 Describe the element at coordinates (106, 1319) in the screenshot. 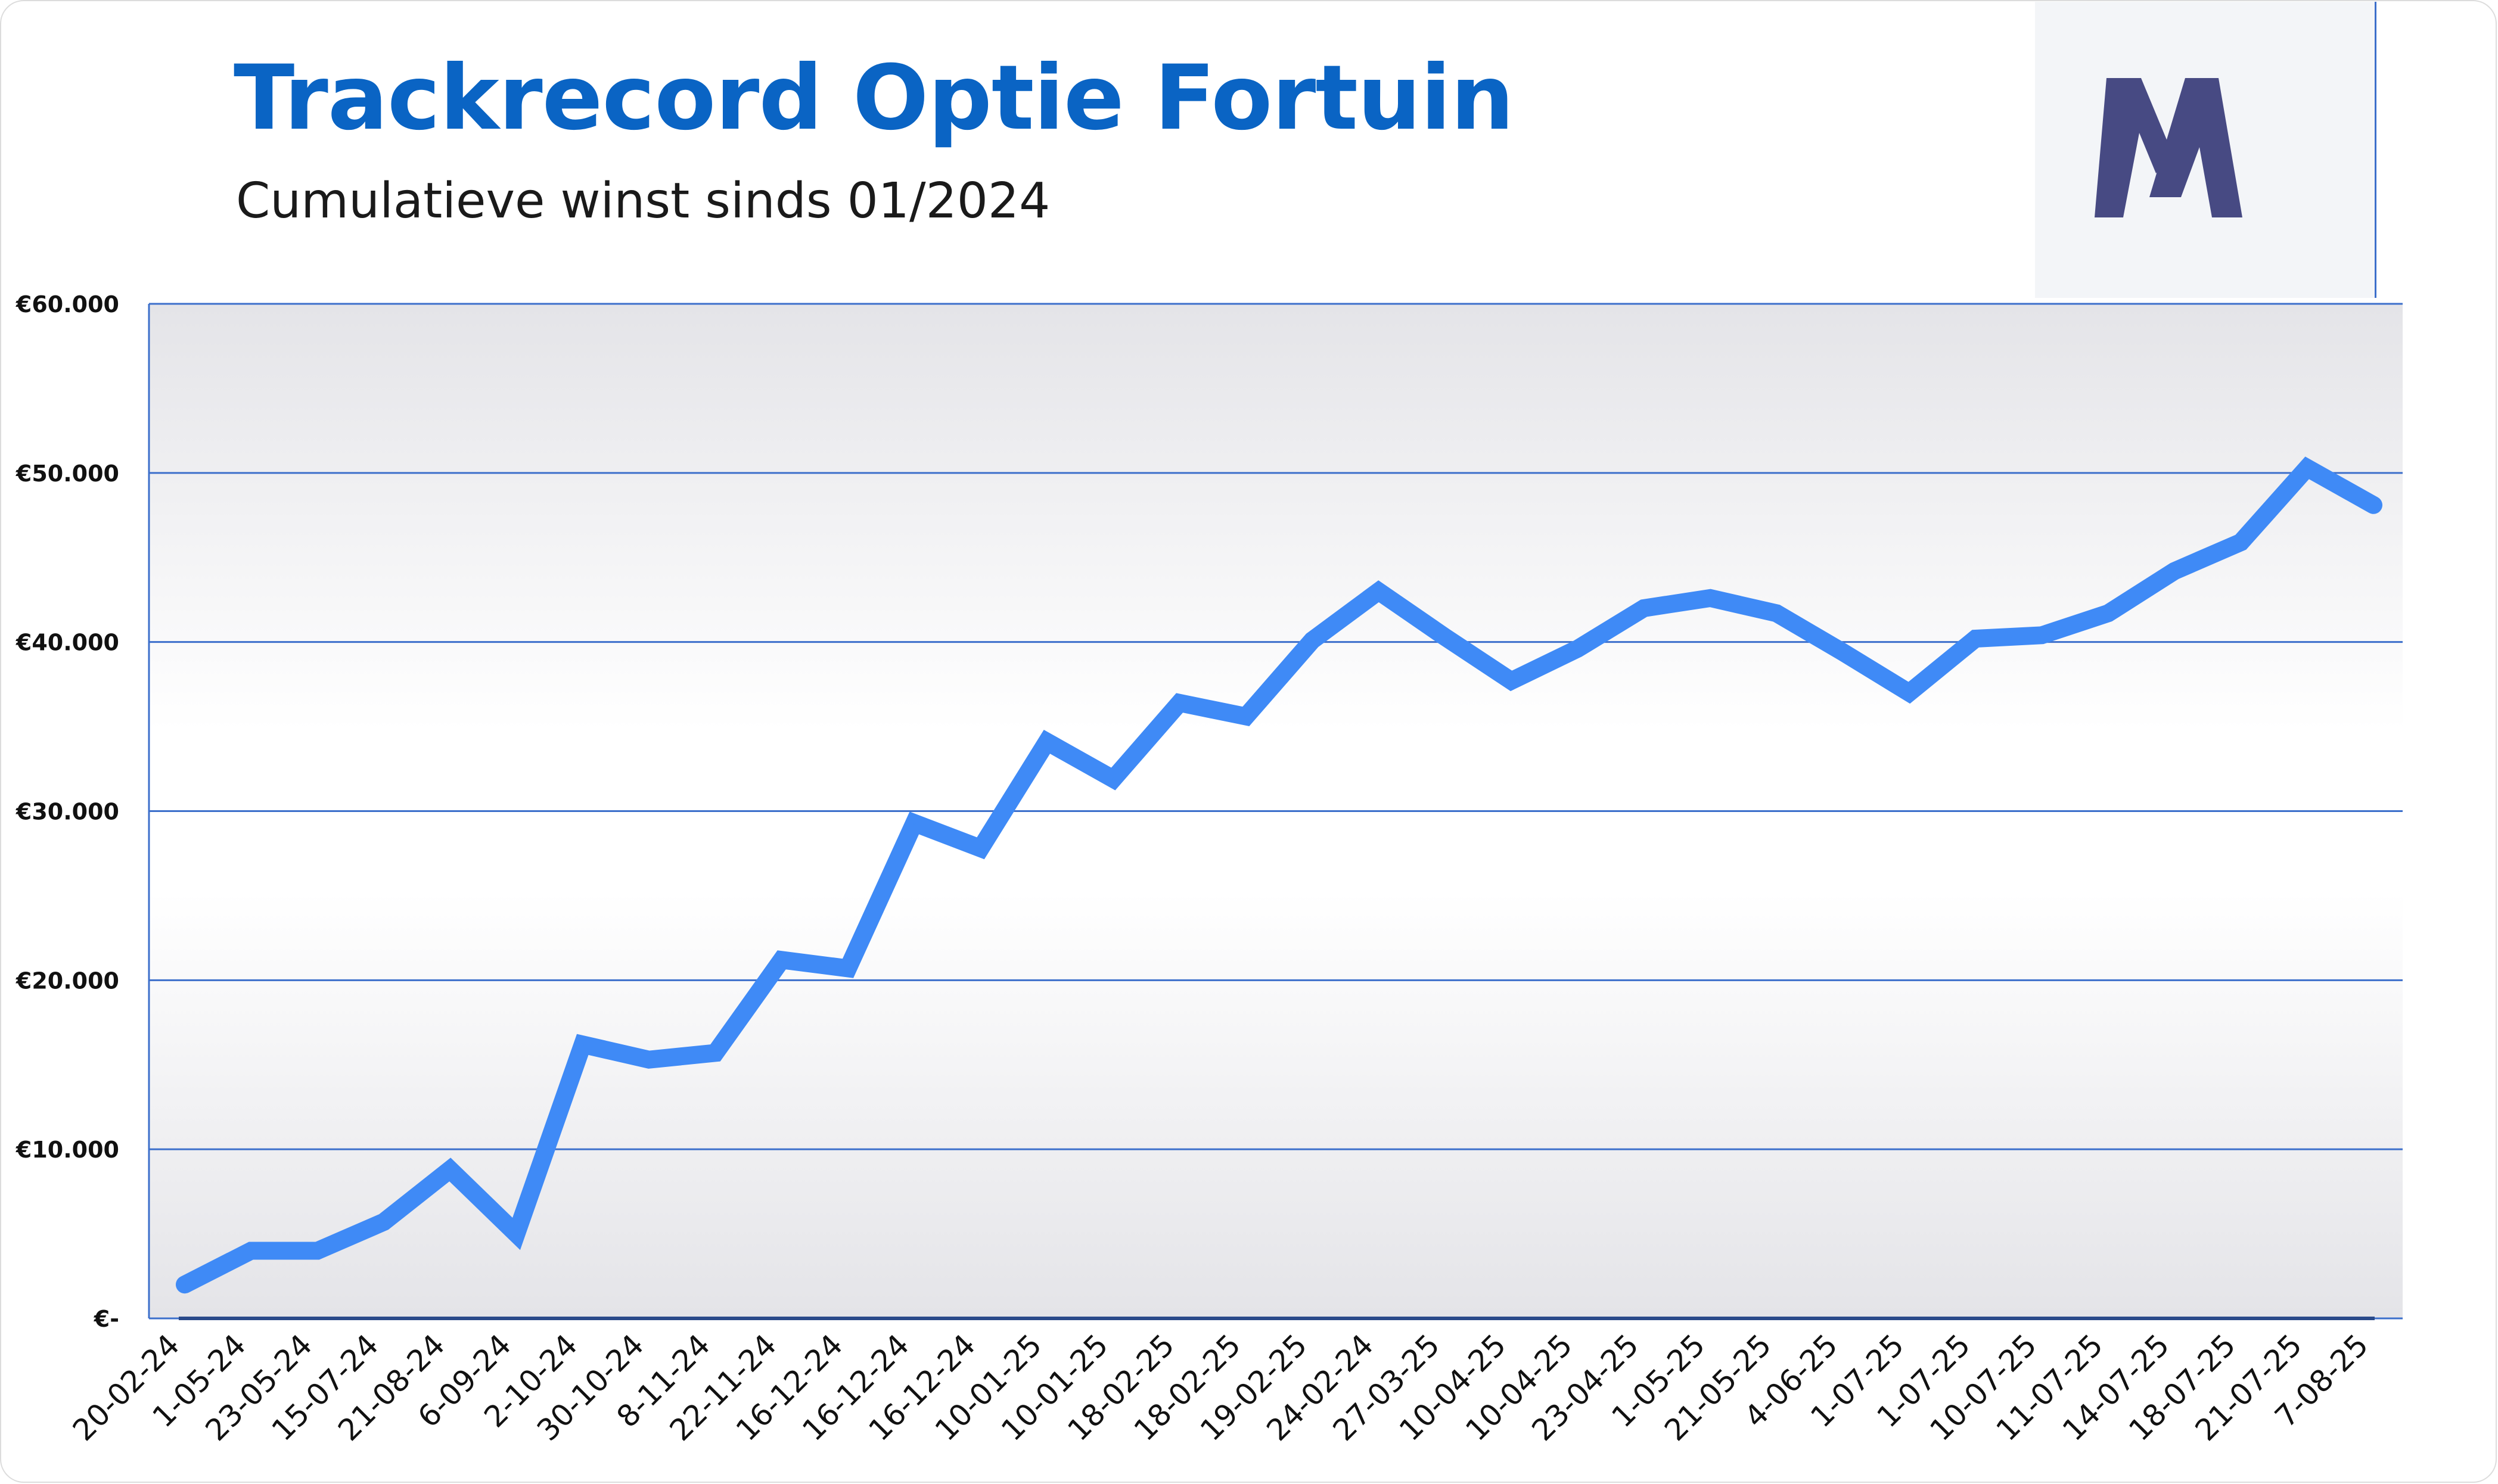

I see `y-tick-label: €-` at that location.